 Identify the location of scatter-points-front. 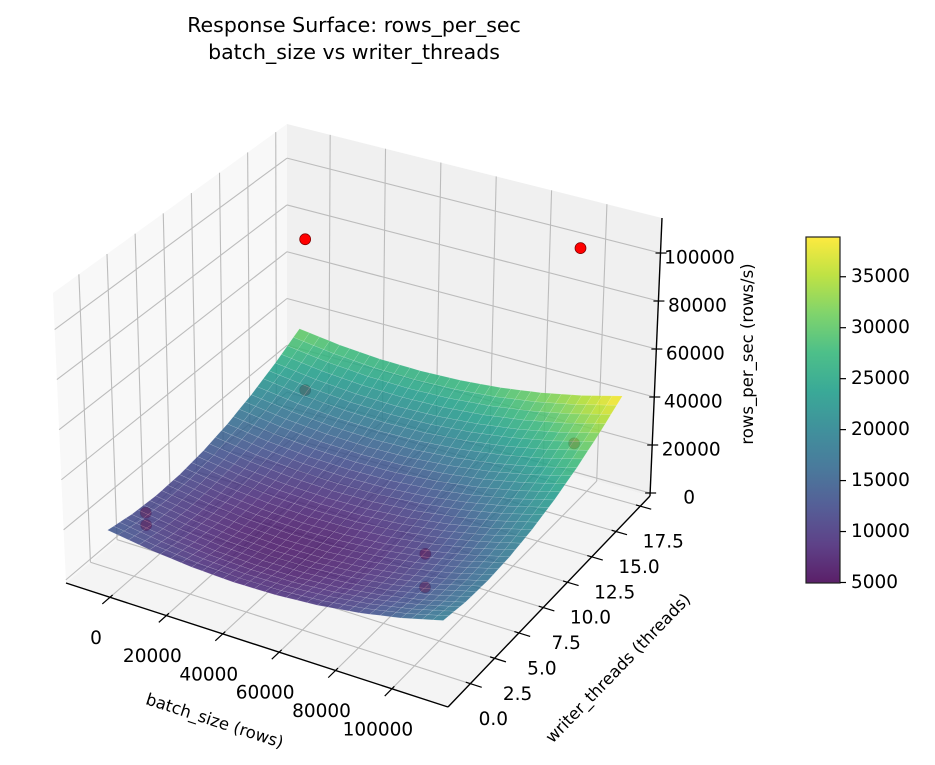
(443, 243).